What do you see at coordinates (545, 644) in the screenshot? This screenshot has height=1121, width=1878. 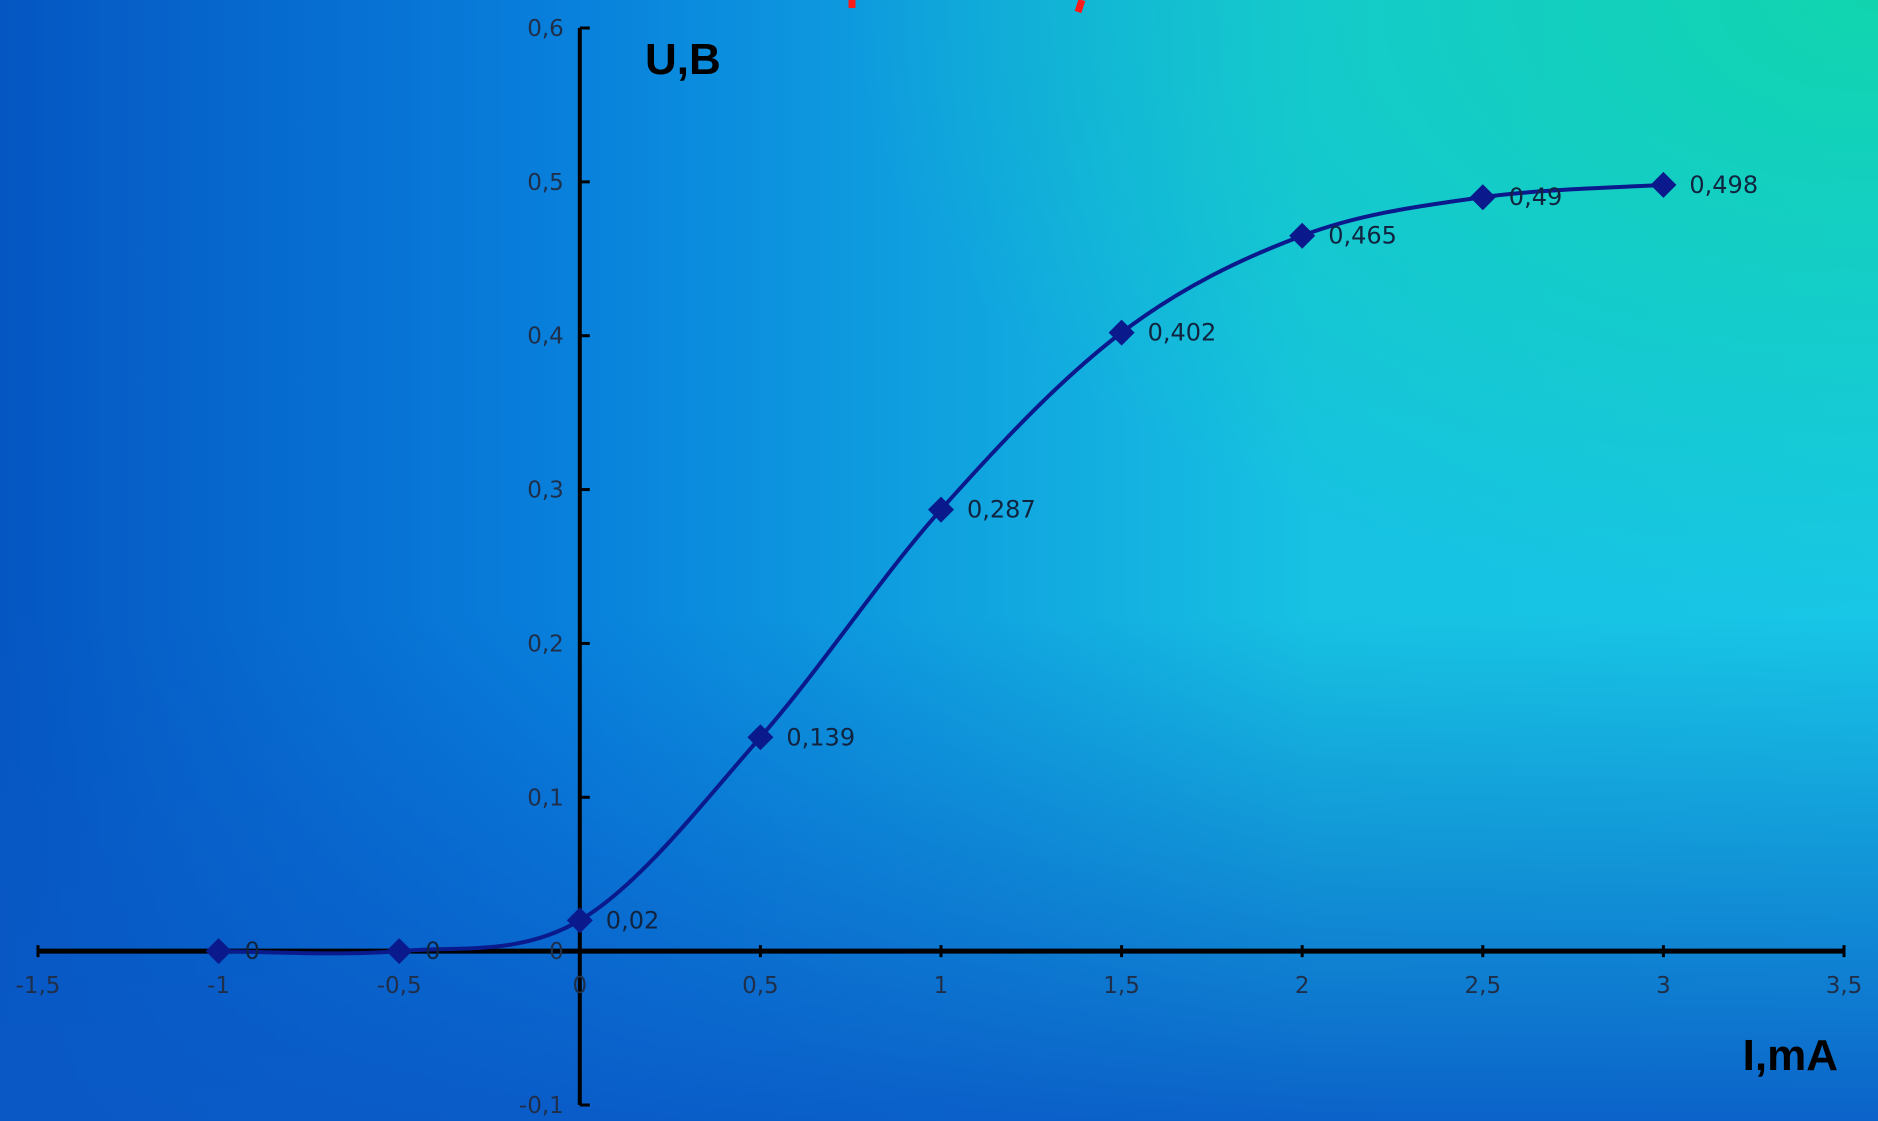 I see `y-tick-label: 0,2` at bounding box center [545, 644].